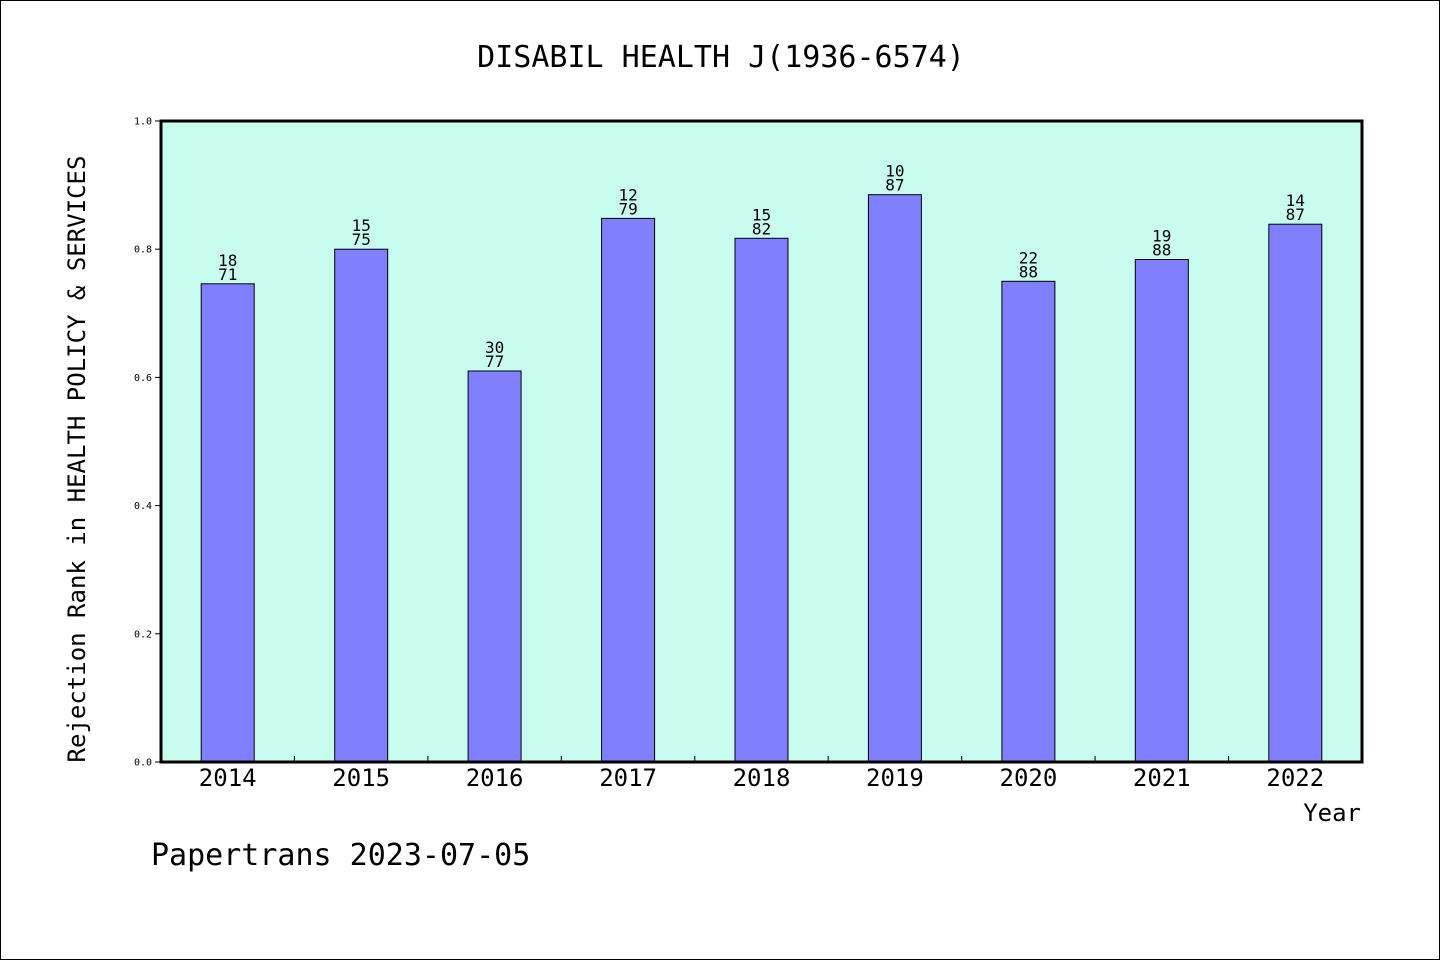  What do you see at coordinates (228, 778) in the screenshot?
I see `x-tick-label-2014: 2014` at bounding box center [228, 778].